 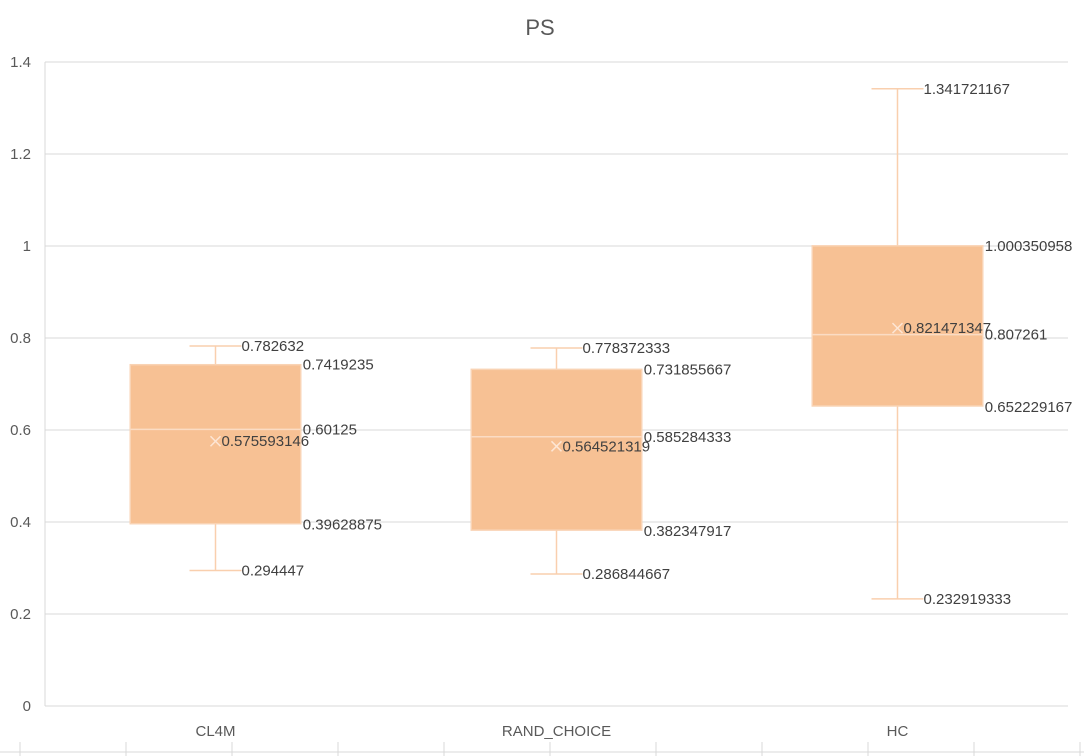 What do you see at coordinates (688, 369) in the screenshot?
I see `q3-label: 0.731855667` at bounding box center [688, 369].